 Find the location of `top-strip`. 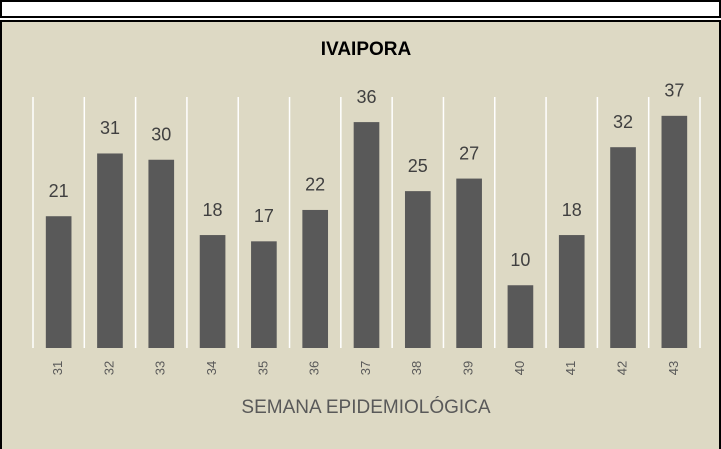

top-strip is located at coordinates (360, 9).